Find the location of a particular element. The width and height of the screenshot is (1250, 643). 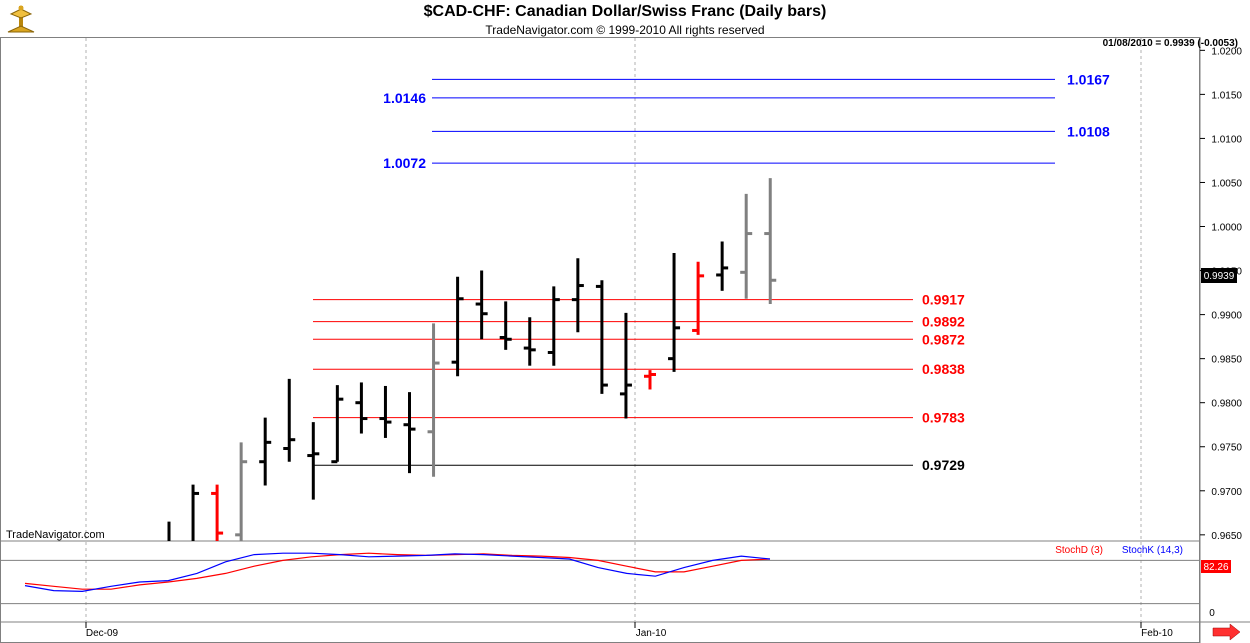

scroll-right-arrow-icon is located at coordinates (1226, 632).